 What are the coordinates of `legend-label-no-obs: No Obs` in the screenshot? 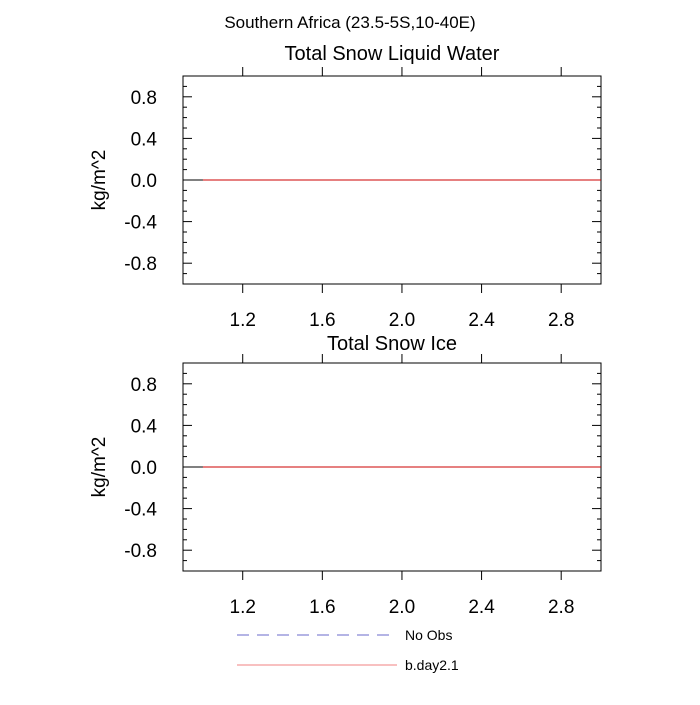 It's located at (428, 635).